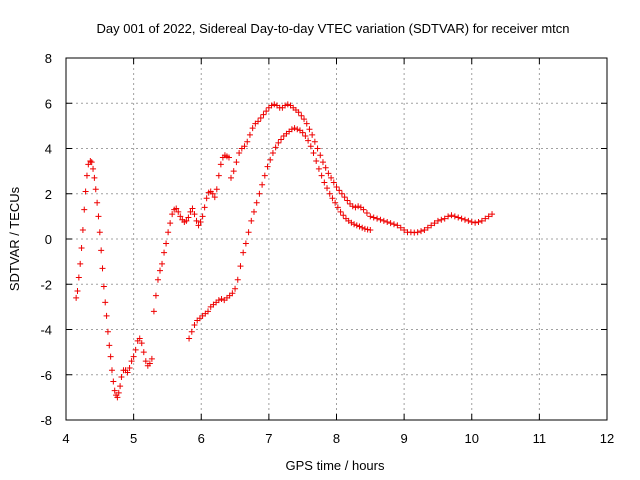 Image resolution: width=640 pixels, height=480 pixels. I want to click on x-tick-label: 10, so click(472, 438).